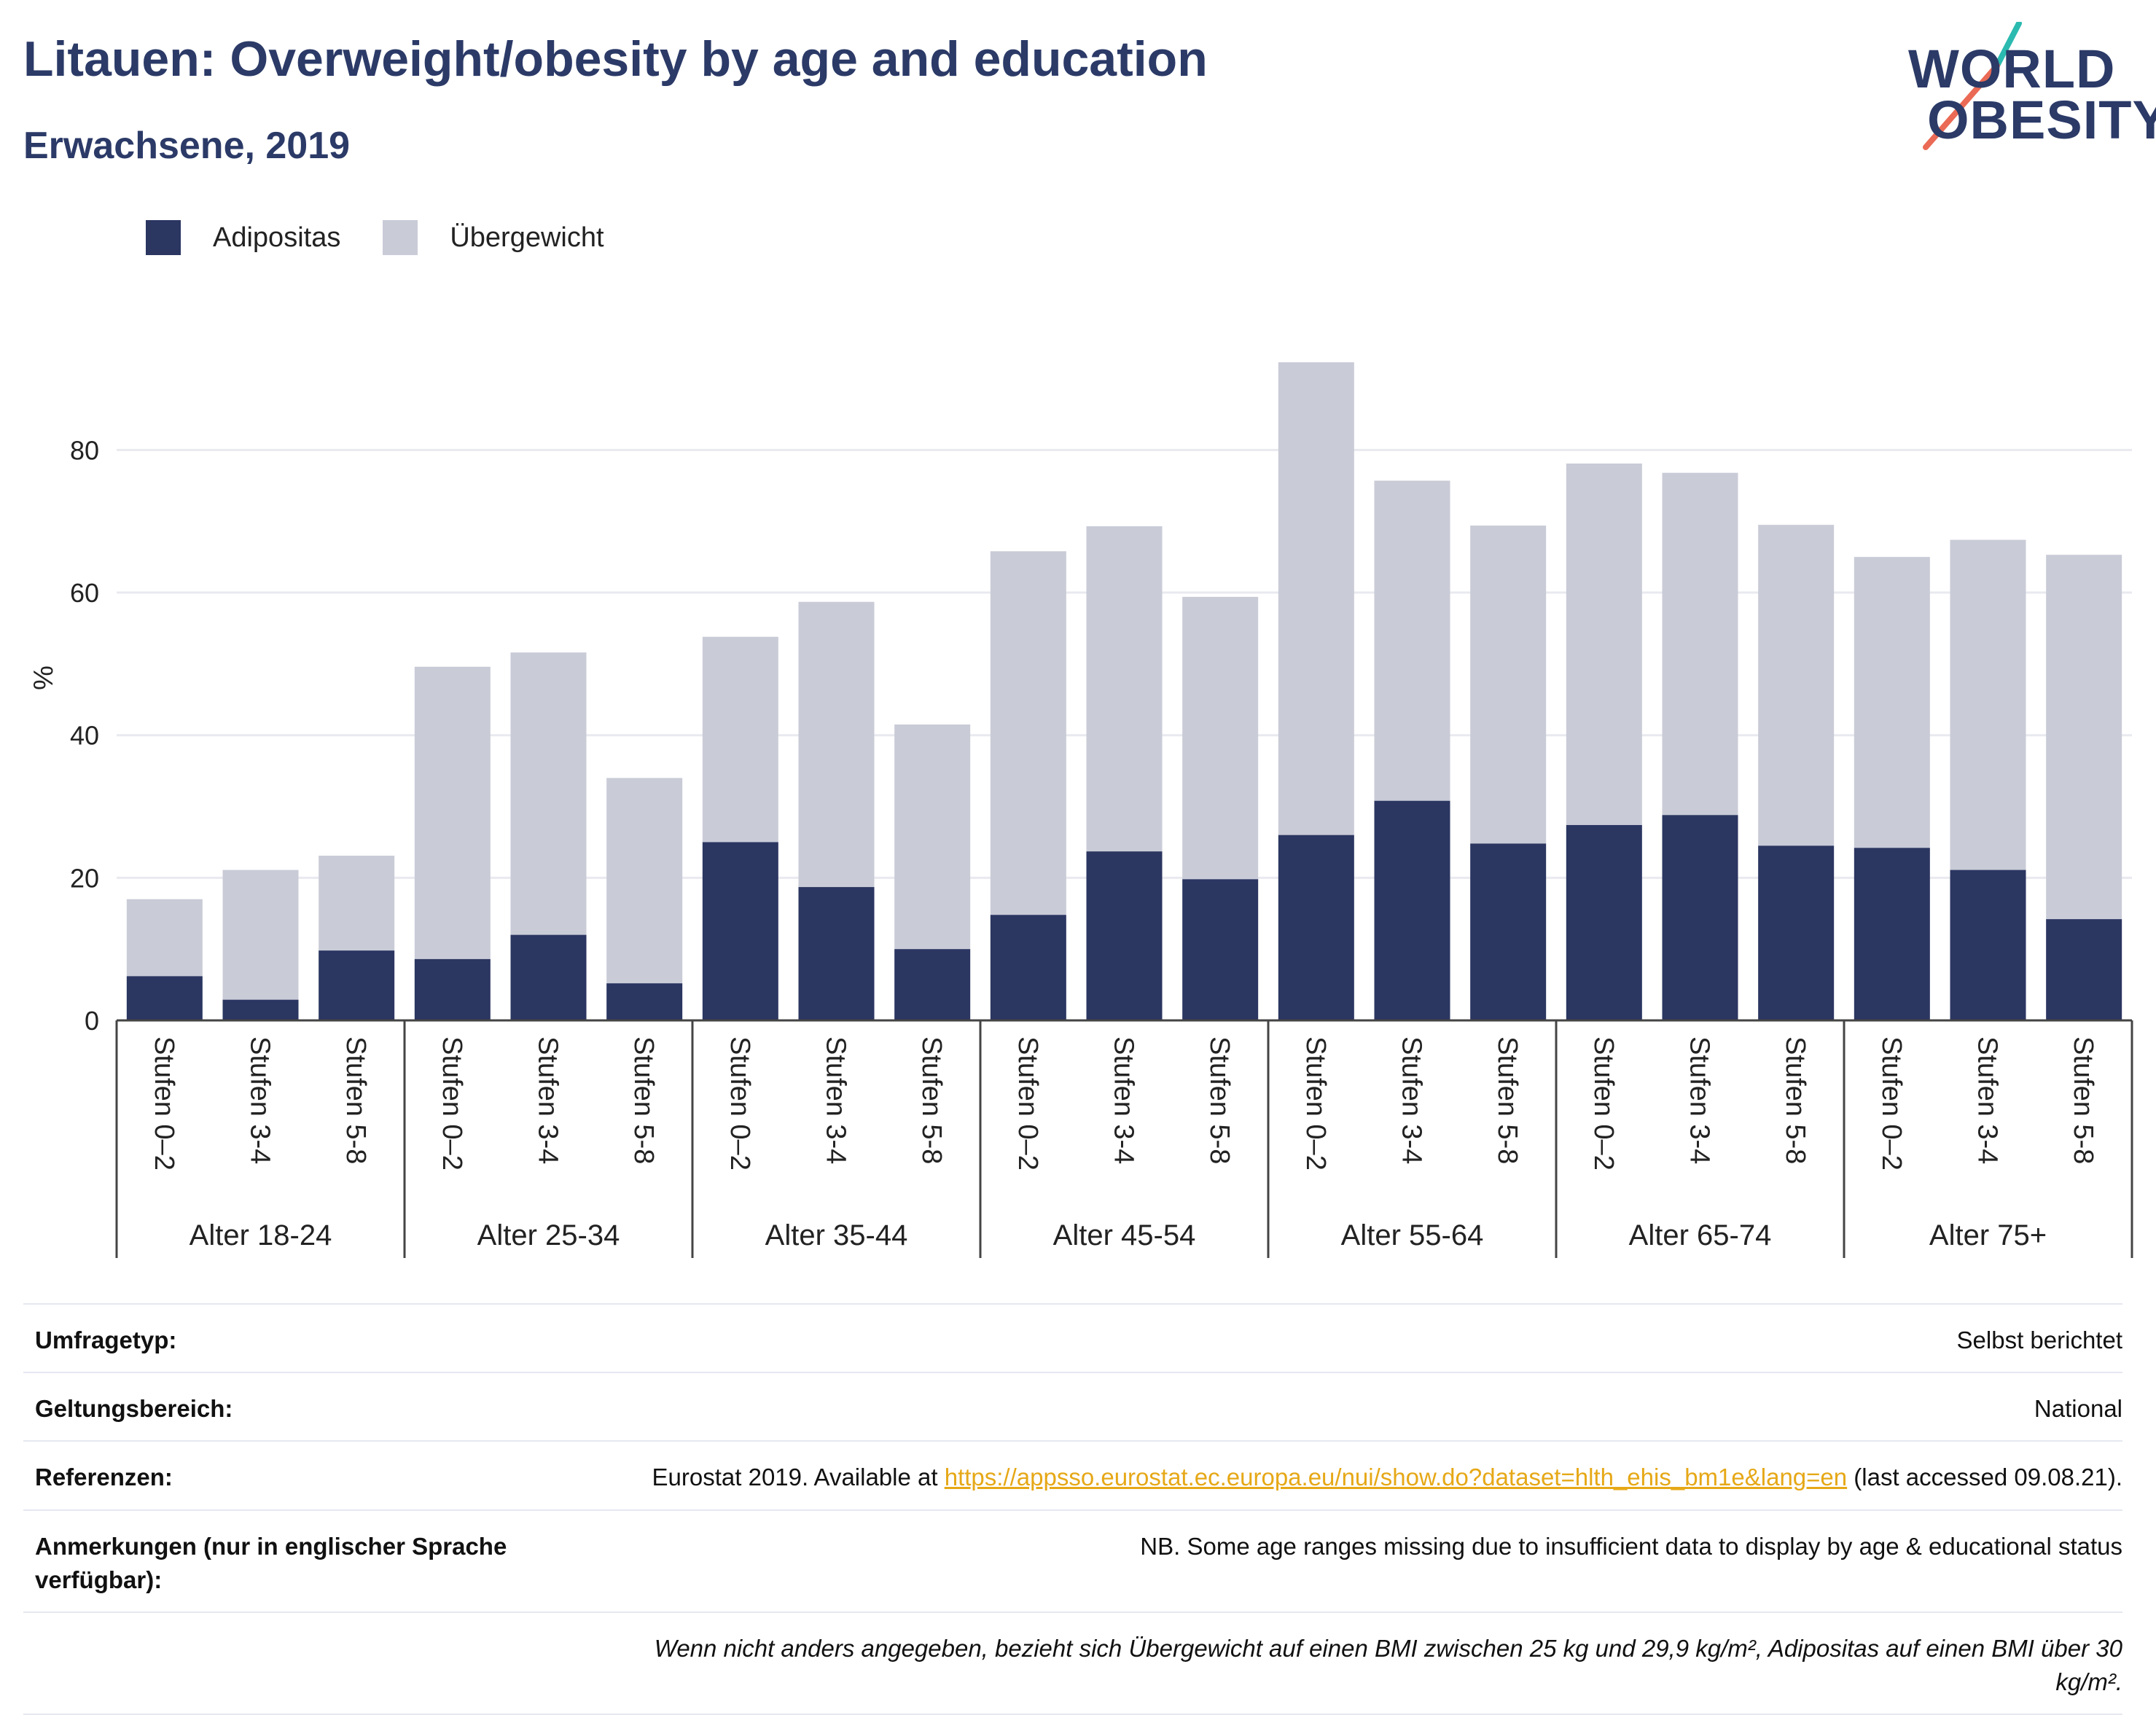  I want to click on legend-swatch-adipositas, so click(163, 237).